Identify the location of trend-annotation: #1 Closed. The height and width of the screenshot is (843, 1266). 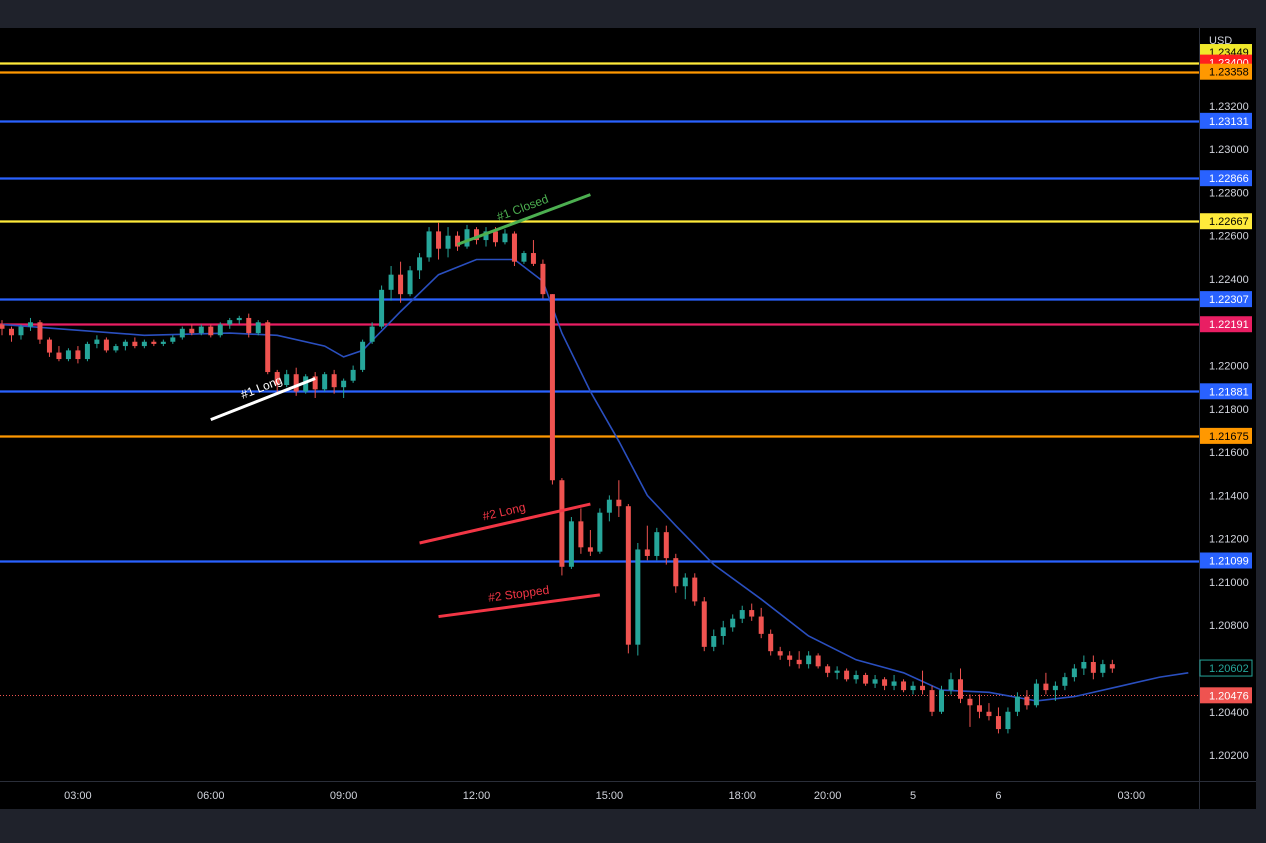
(523, 219).